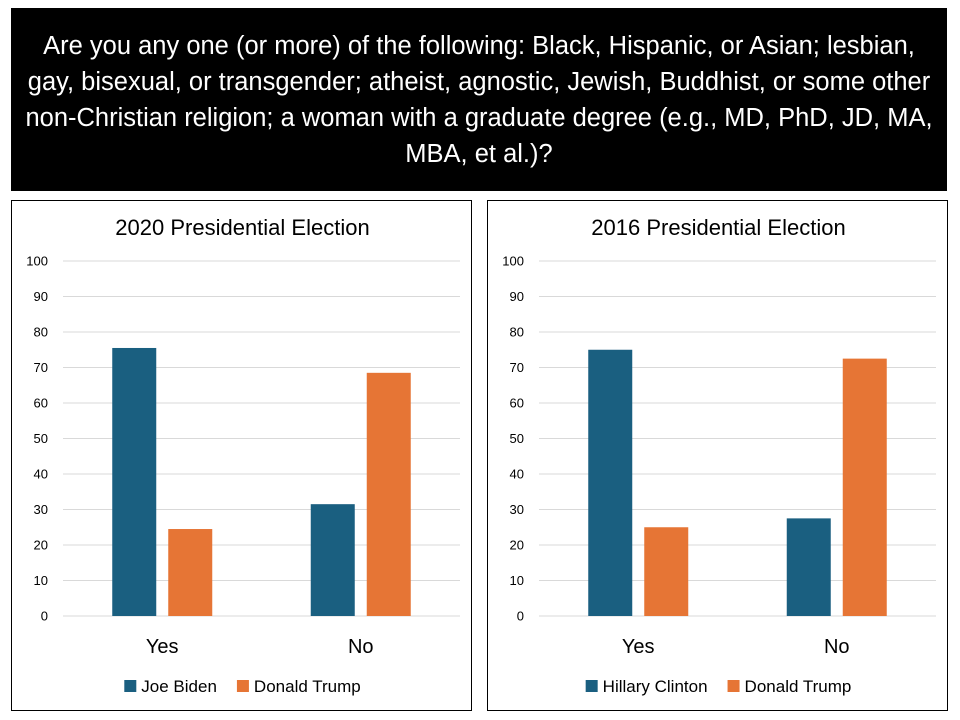  What do you see at coordinates (718, 686) in the screenshot?
I see `legend: Hillary Clinton Donald Trump` at bounding box center [718, 686].